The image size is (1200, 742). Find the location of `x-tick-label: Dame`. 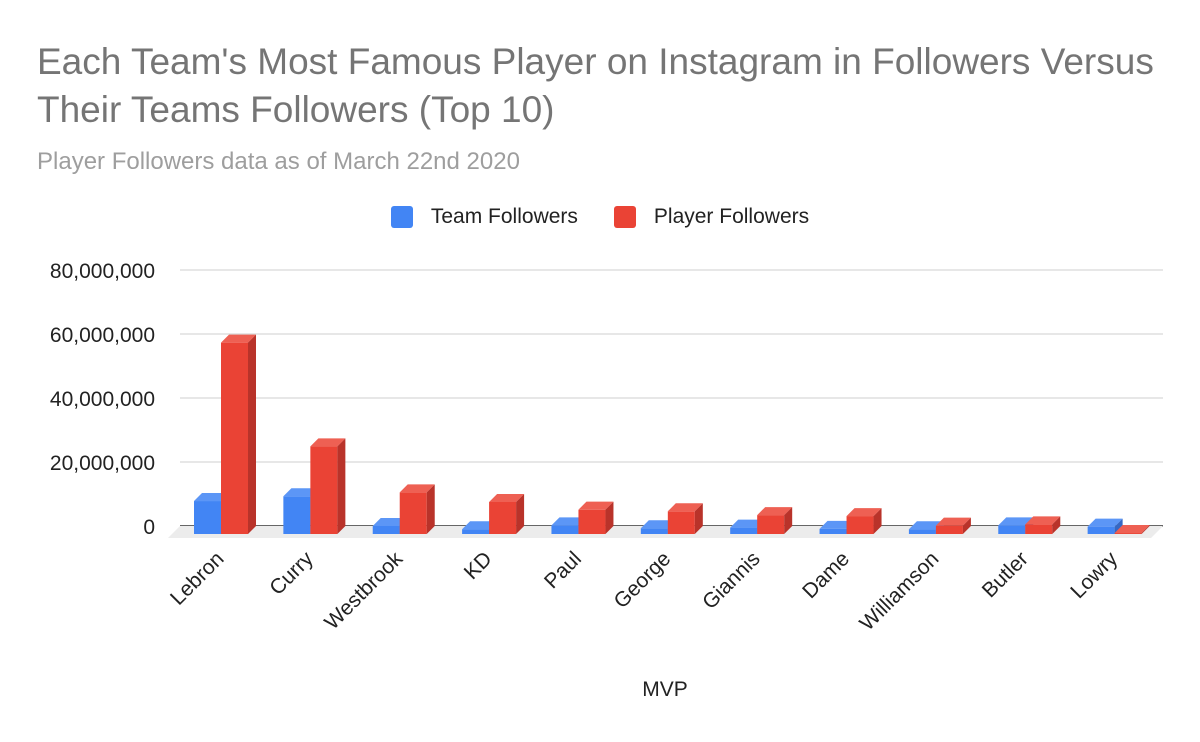

x-tick-label: Dame is located at coordinates (826, 575).